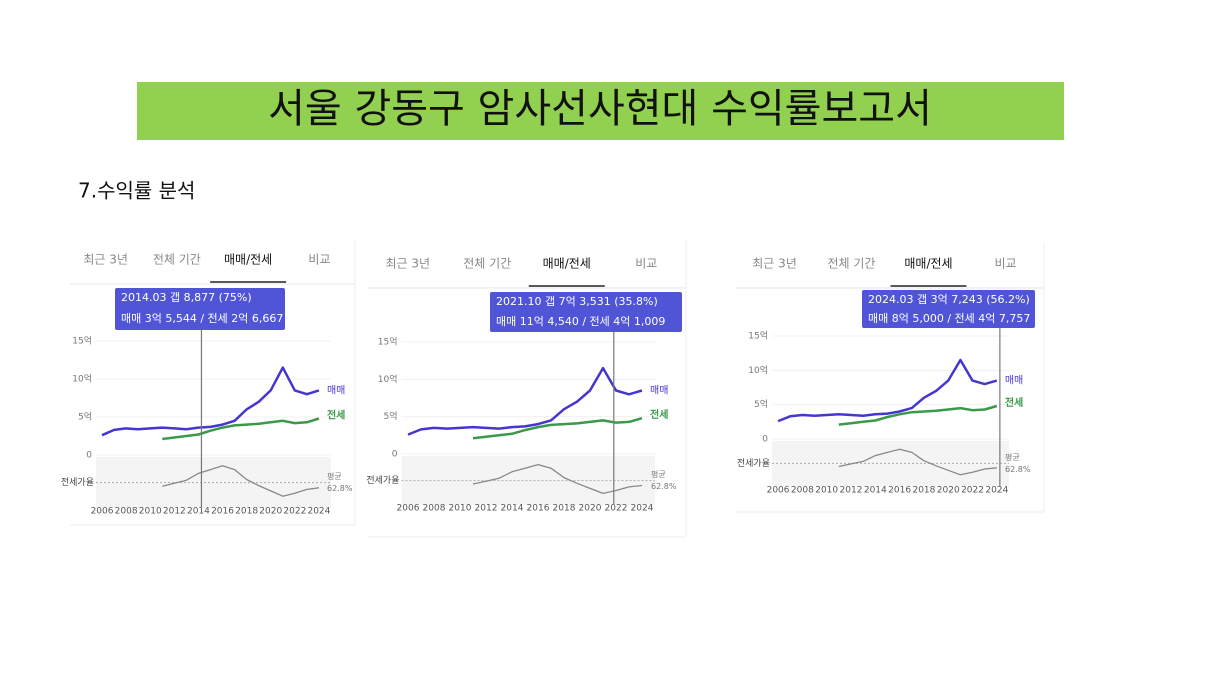 This screenshot has height=684, width=1216. What do you see at coordinates (949, 299) in the screenshot?
I see `tooltip-text: 2024.03 갭 3억 7,243 (56.2%)` at bounding box center [949, 299].